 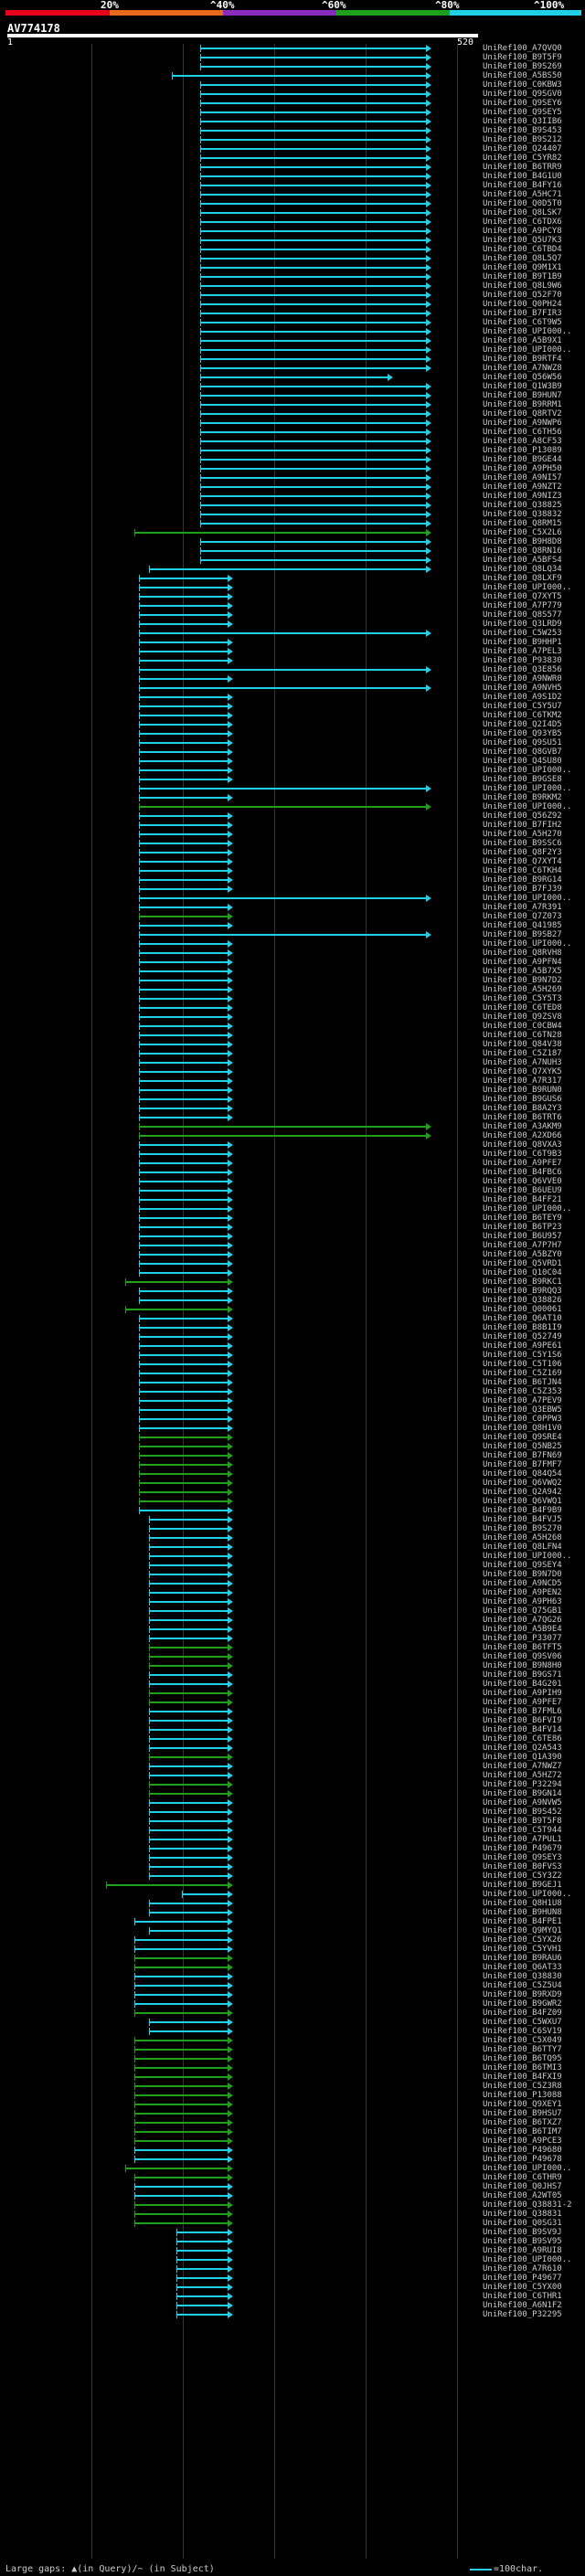 I want to click on hit-label-link: UniRef100_A7P7H7, so click(x=522, y=1245).